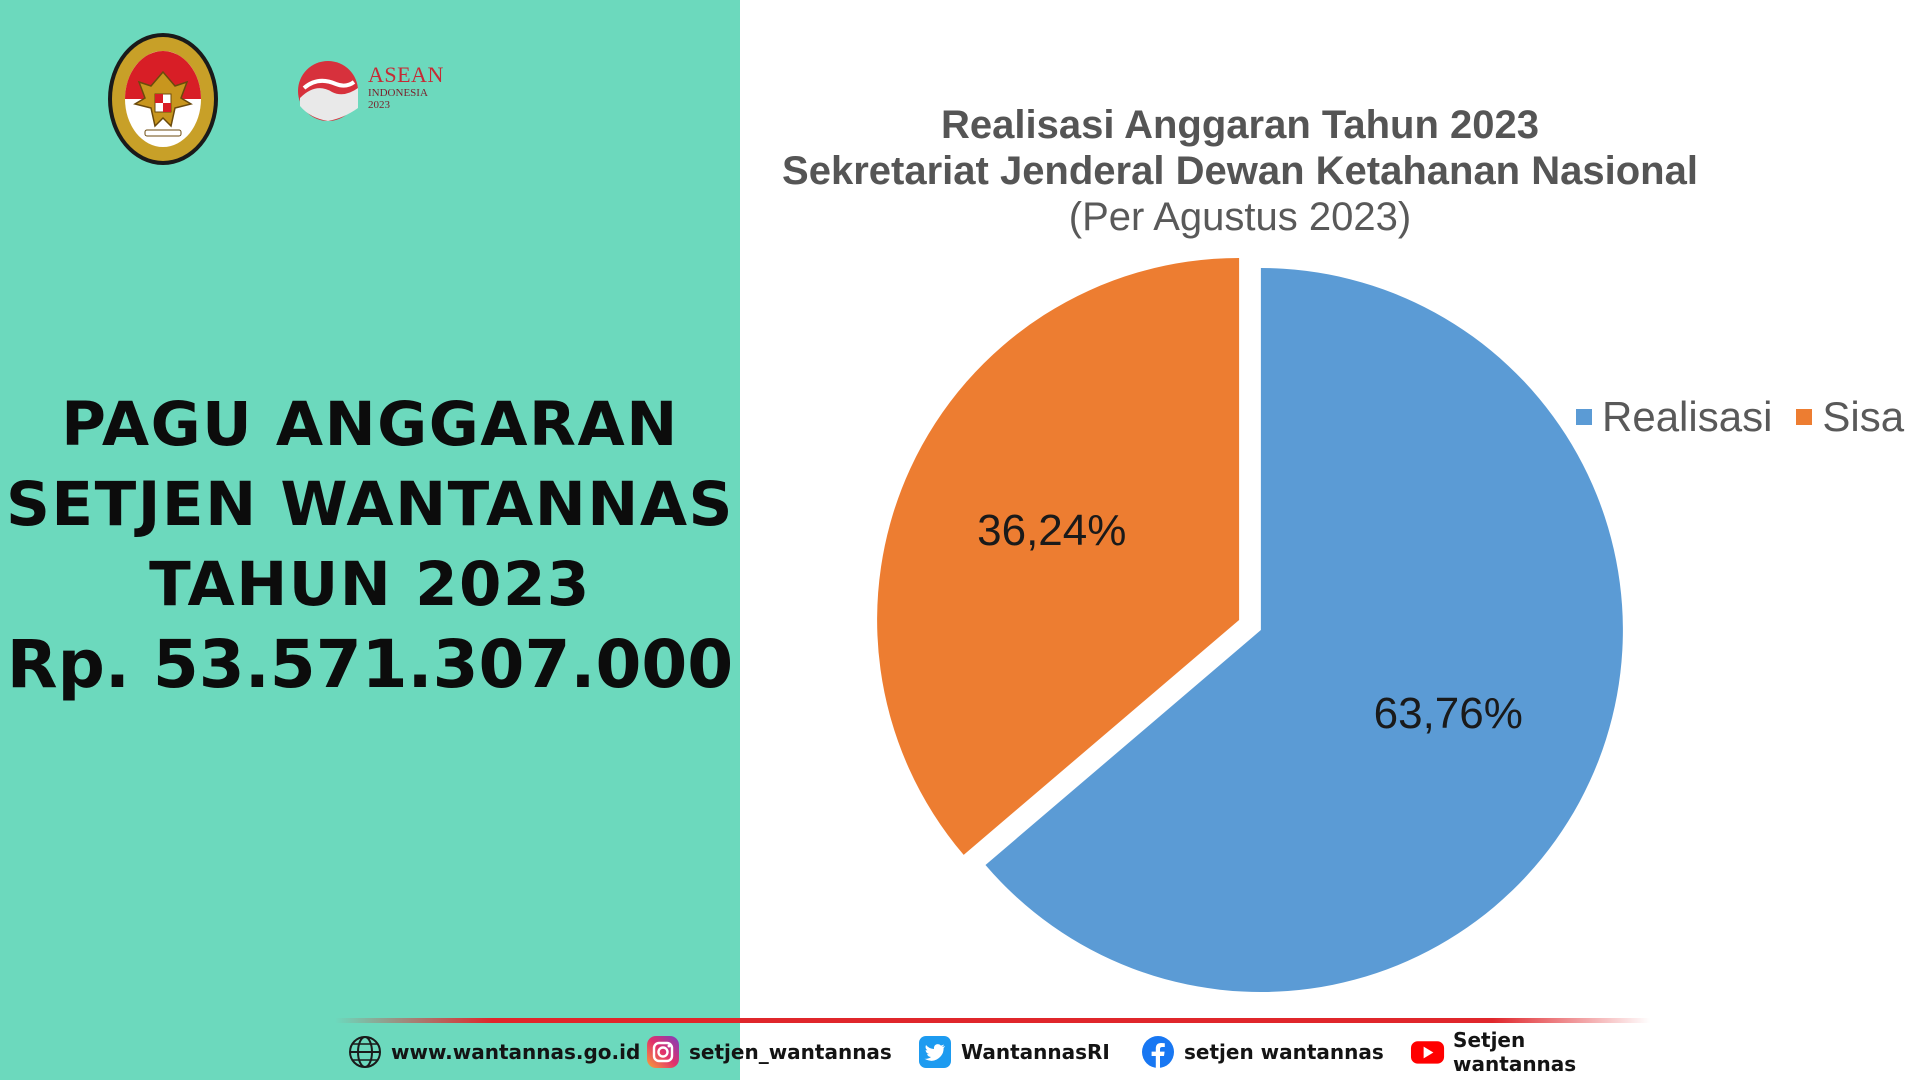 The height and width of the screenshot is (1080, 1920). Describe the element at coordinates (1284, 1052) in the screenshot. I see `footer-facebook-text: setjen wantannas` at that location.